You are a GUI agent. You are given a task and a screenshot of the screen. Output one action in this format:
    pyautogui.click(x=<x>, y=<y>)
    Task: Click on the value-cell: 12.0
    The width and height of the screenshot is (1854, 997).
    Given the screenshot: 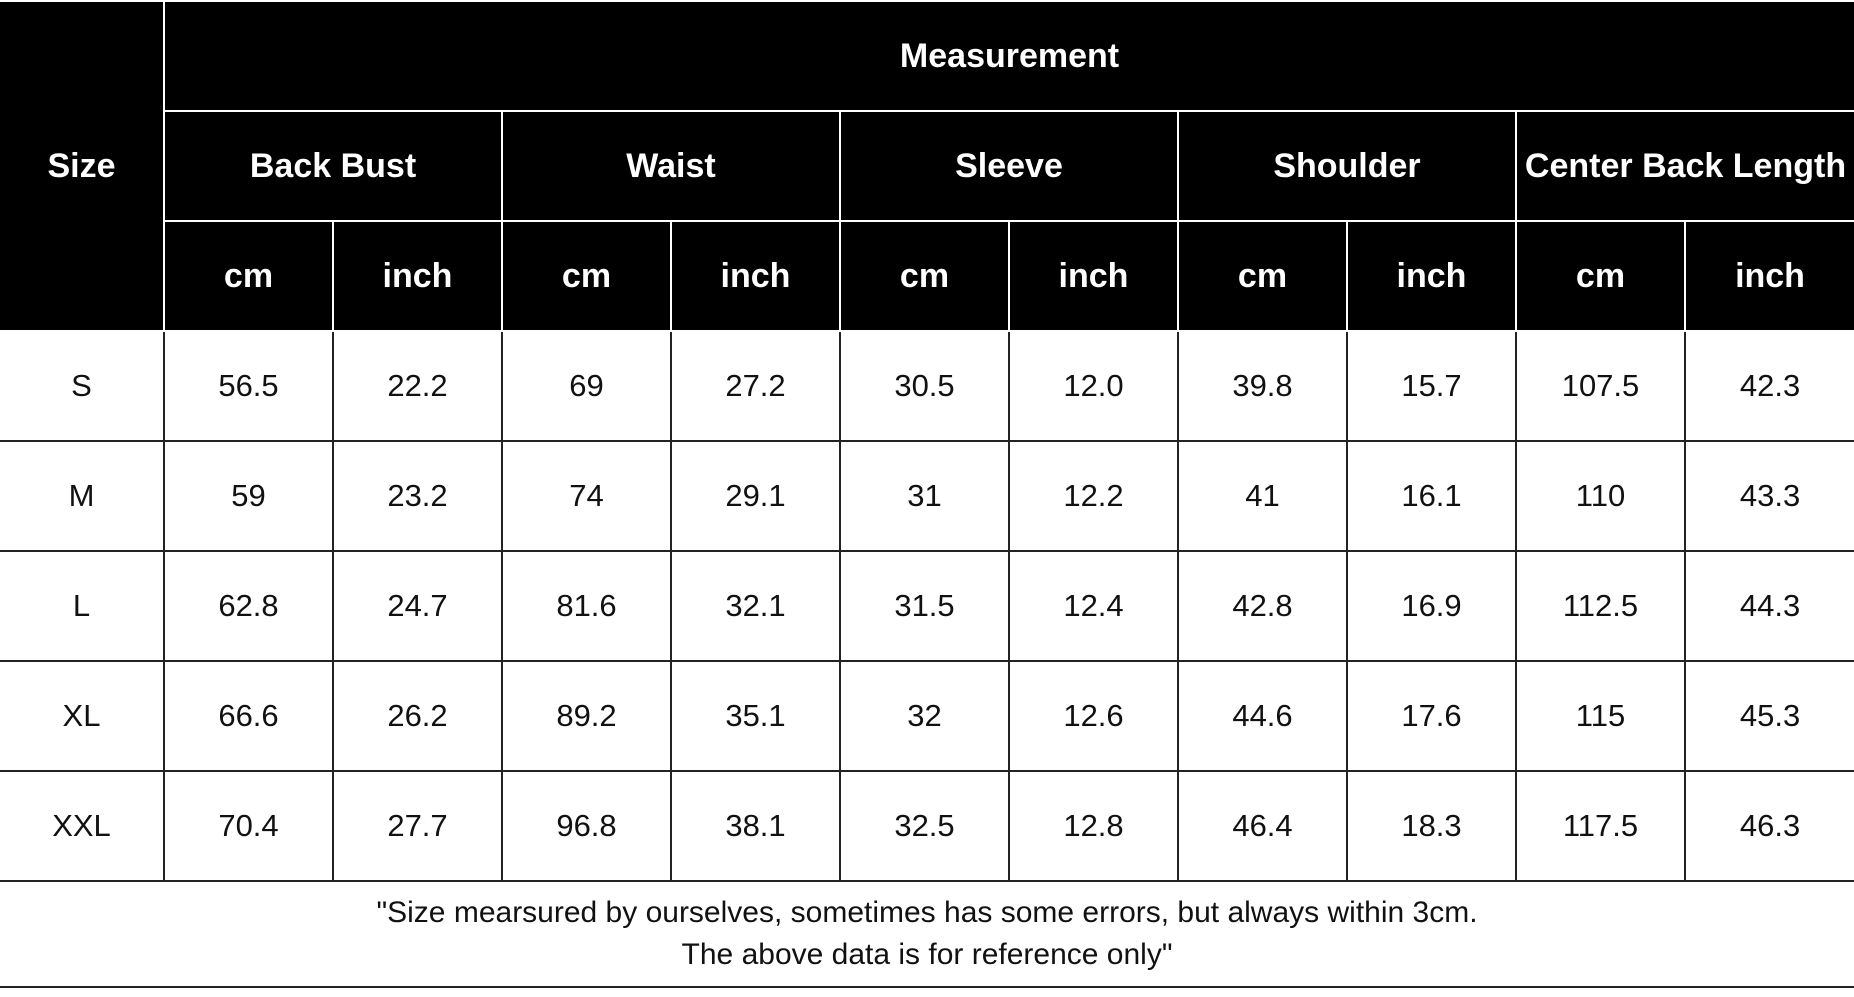 What is the action you would take?
    pyautogui.click(x=1093, y=386)
    